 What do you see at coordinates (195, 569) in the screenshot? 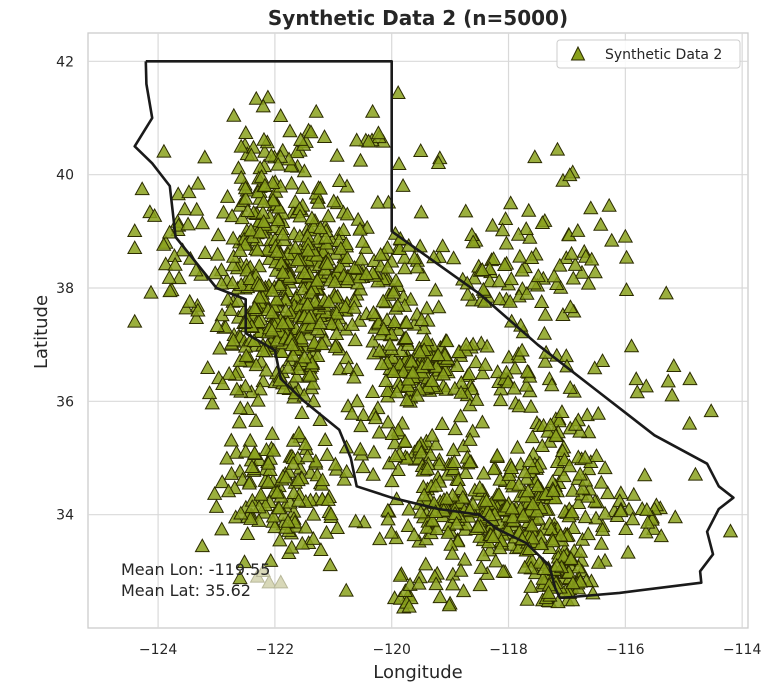
I see `mean-longitude-annotation: Mean Lon: -119.55` at bounding box center [195, 569].